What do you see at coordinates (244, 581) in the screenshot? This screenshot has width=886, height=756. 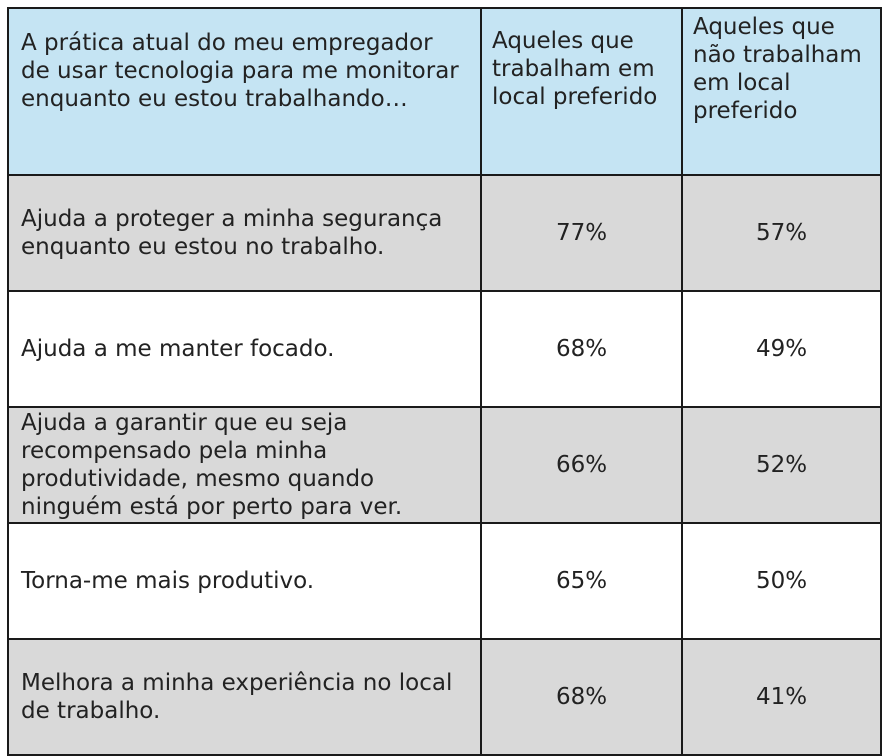 I see `row-label: Torna-me mais produtivo.` at bounding box center [244, 581].